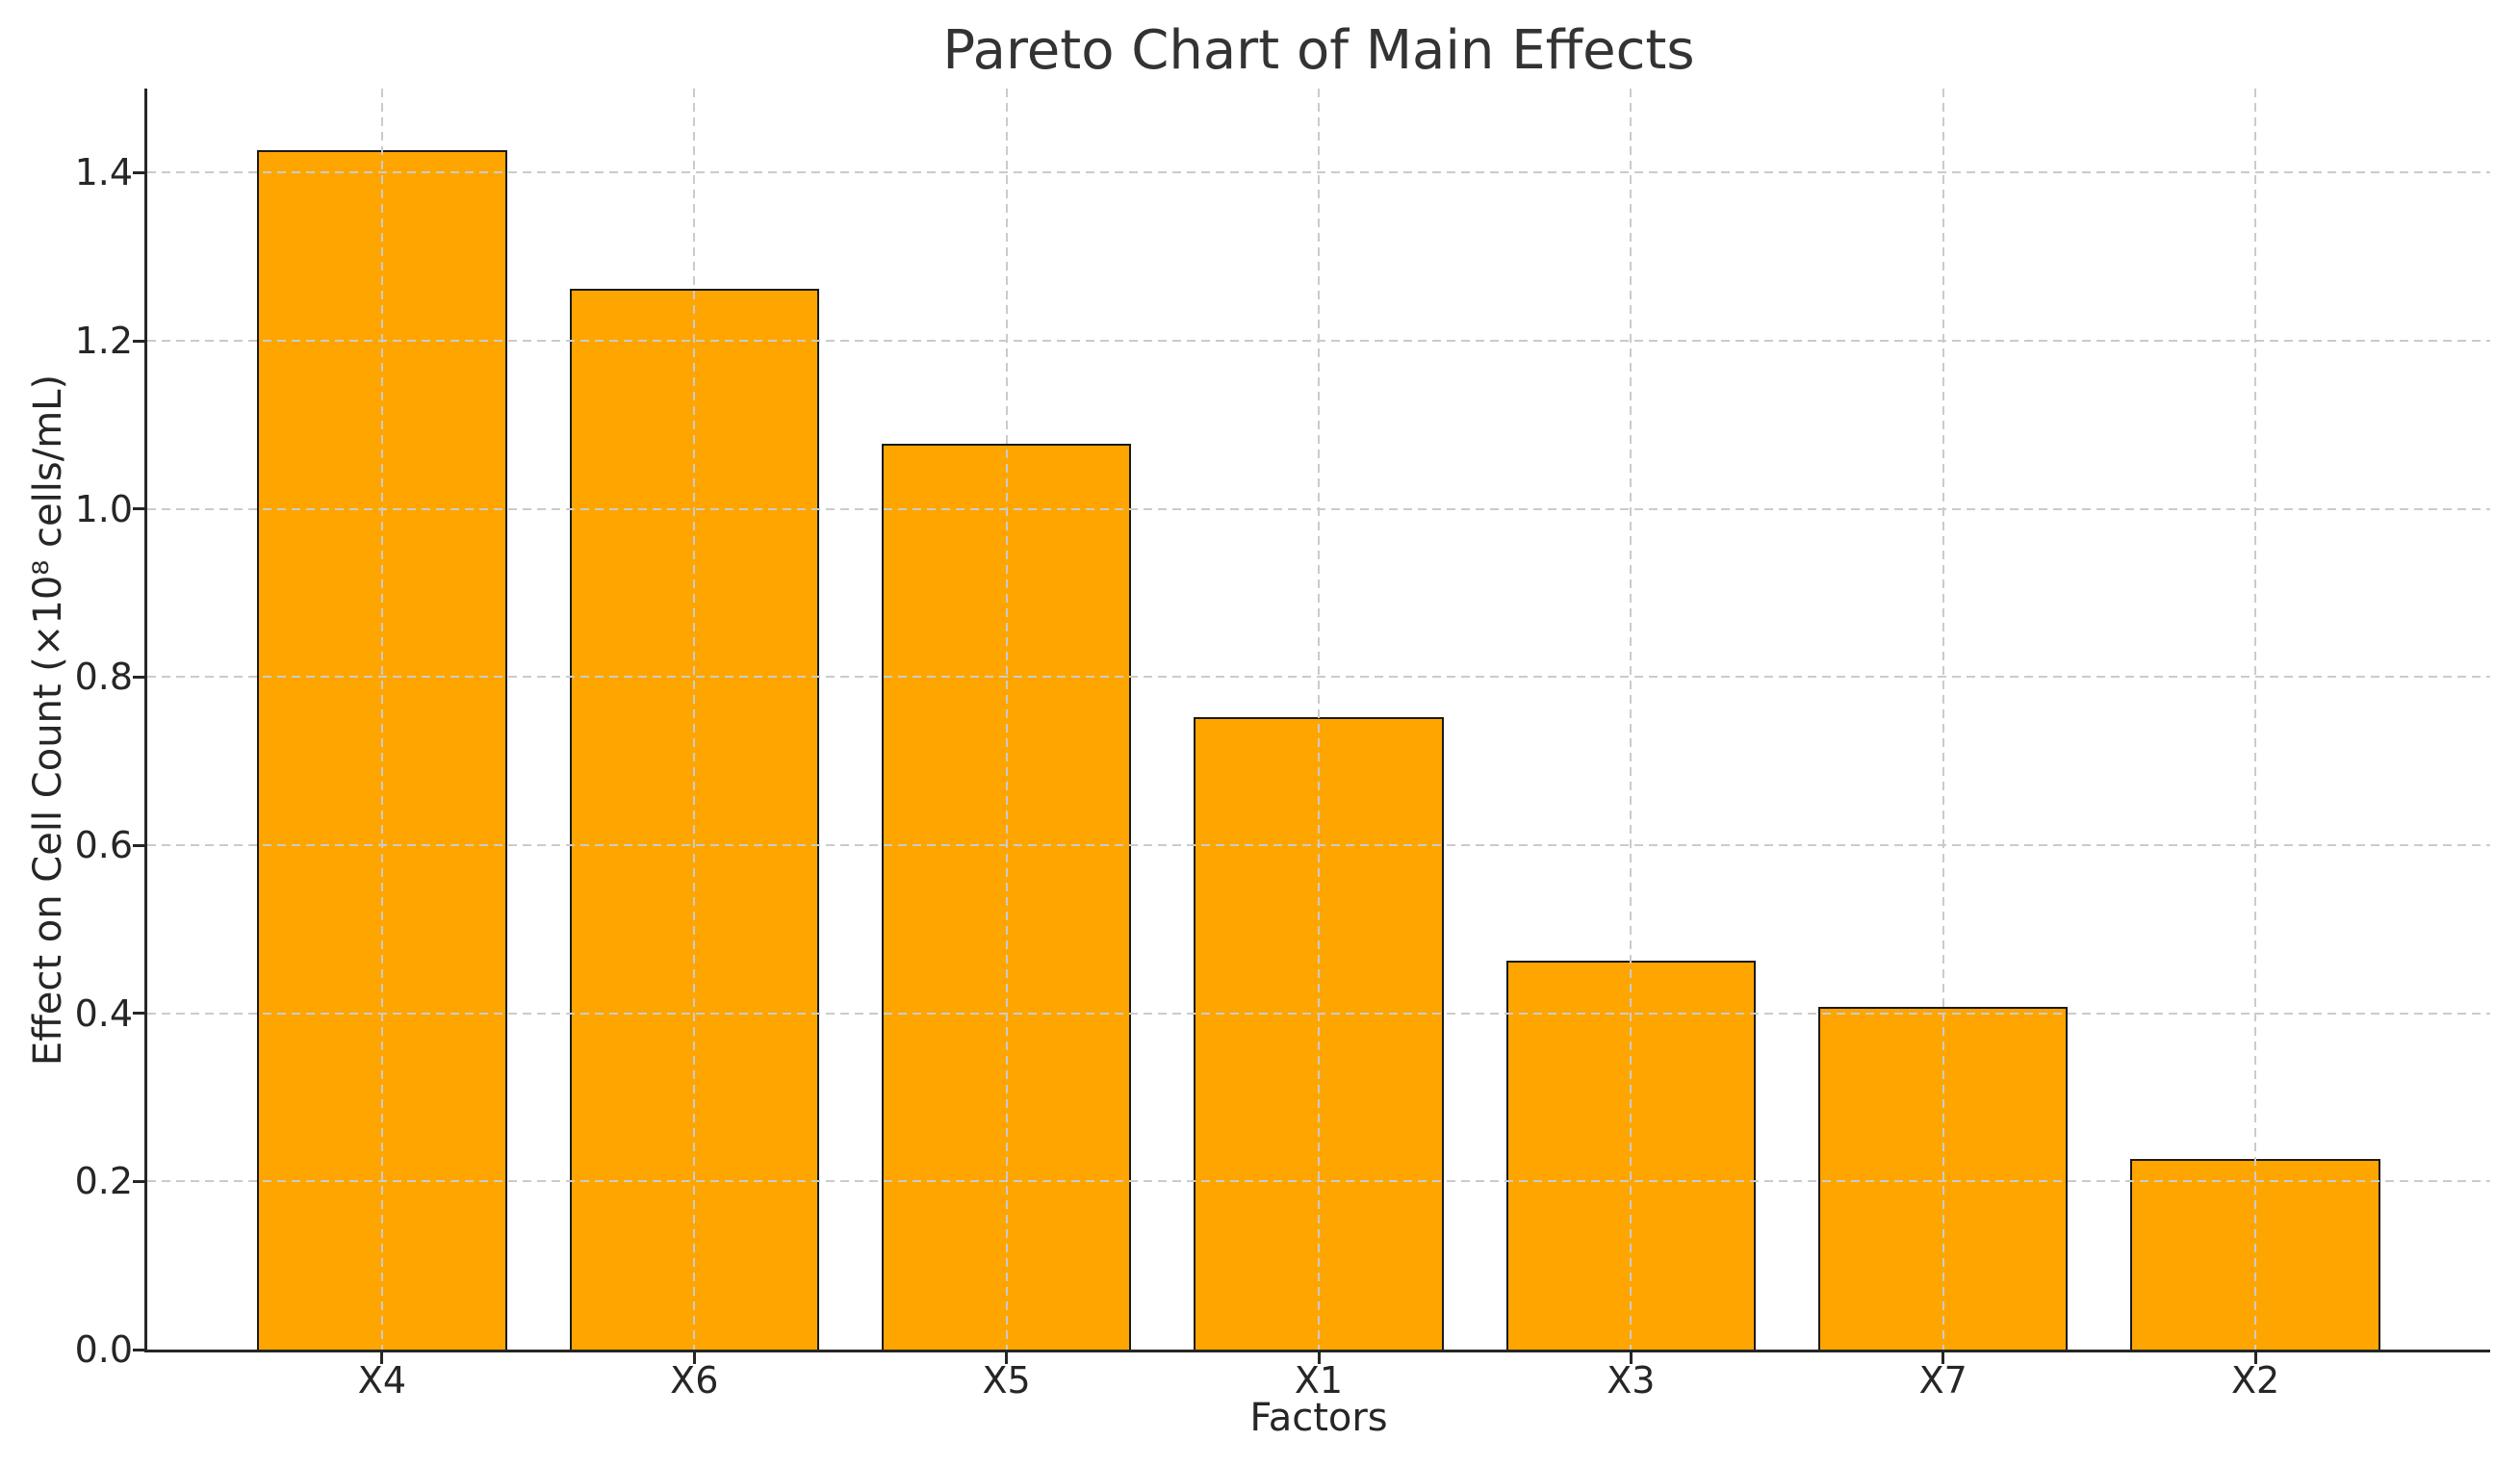 This screenshot has width=2520, height=1467. Describe the element at coordinates (1942, 1380) in the screenshot. I see `x-tick-label-X7: X7` at that location.